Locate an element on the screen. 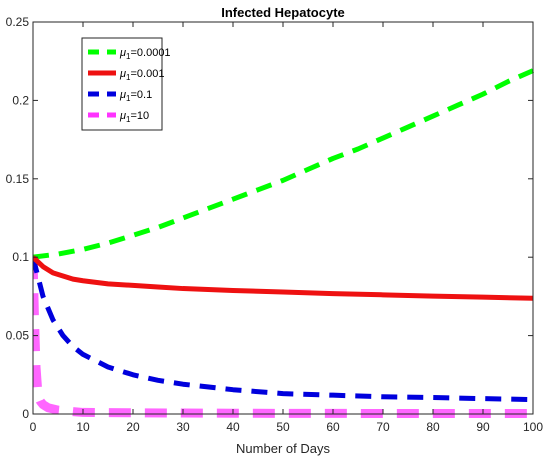 The width and height of the screenshot is (550, 464). y-tick-label: 0.05 is located at coordinates (18, 336).